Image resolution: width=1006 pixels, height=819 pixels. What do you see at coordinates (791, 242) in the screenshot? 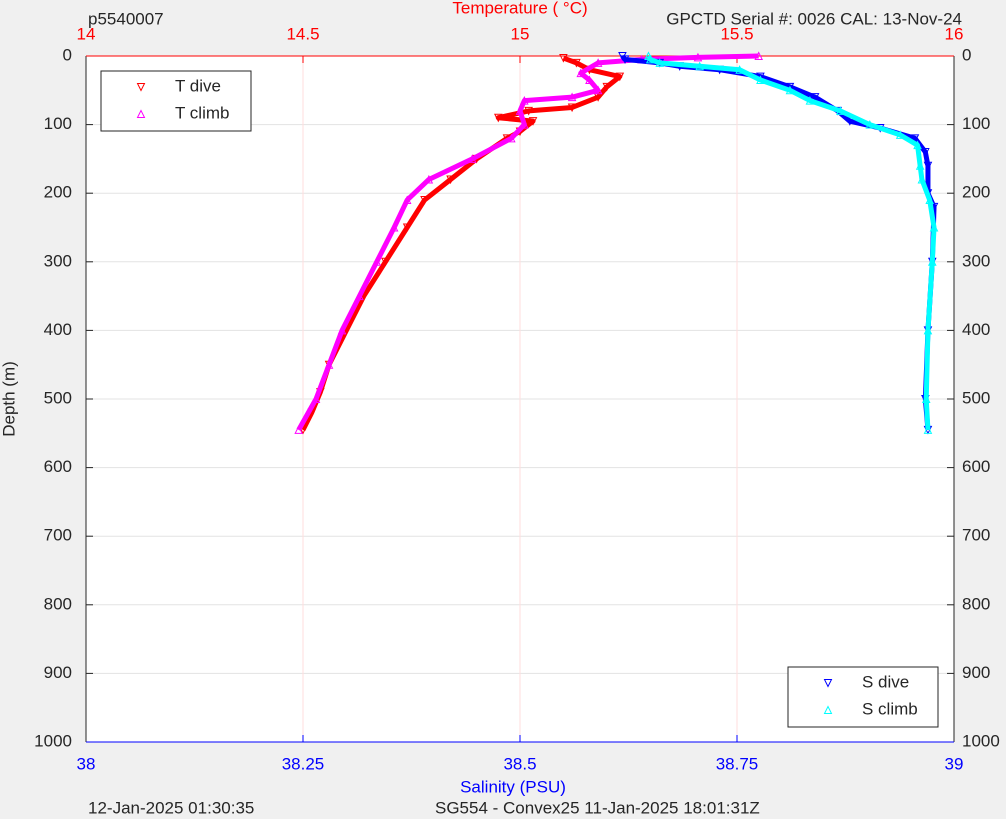
I see `profile-line` at bounding box center [791, 242].